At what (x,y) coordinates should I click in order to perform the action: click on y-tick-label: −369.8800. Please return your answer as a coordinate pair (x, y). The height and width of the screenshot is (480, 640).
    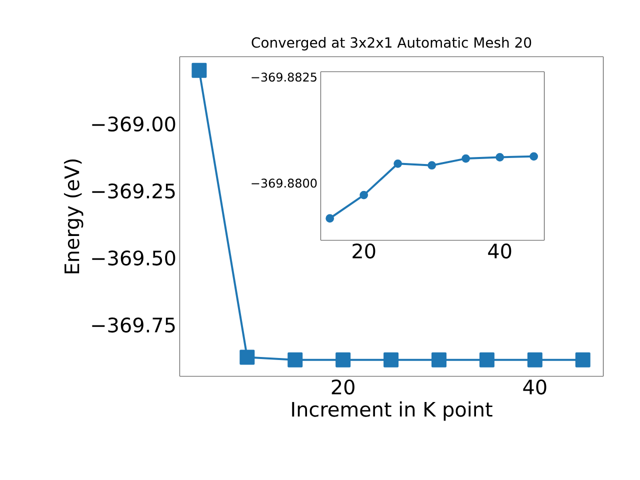
    Looking at the image, I should click on (284, 183).